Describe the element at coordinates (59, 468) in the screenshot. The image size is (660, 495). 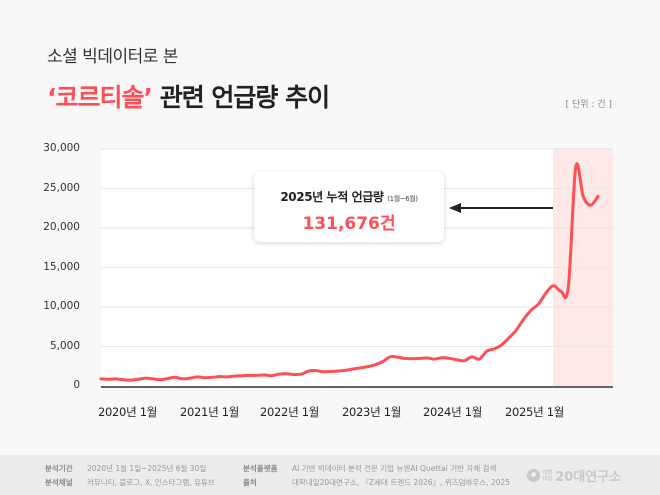
I see `period-key: 분석기간` at that location.